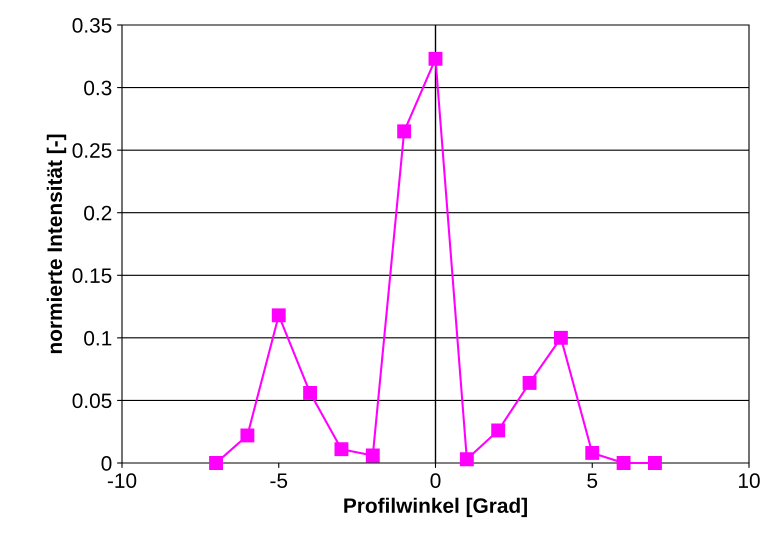 The image size is (766, 545). What do you see at coordinates (98, 213) in the screenshot?
I see `y-tick-label: 0.2` at bounding box center [98, 213].